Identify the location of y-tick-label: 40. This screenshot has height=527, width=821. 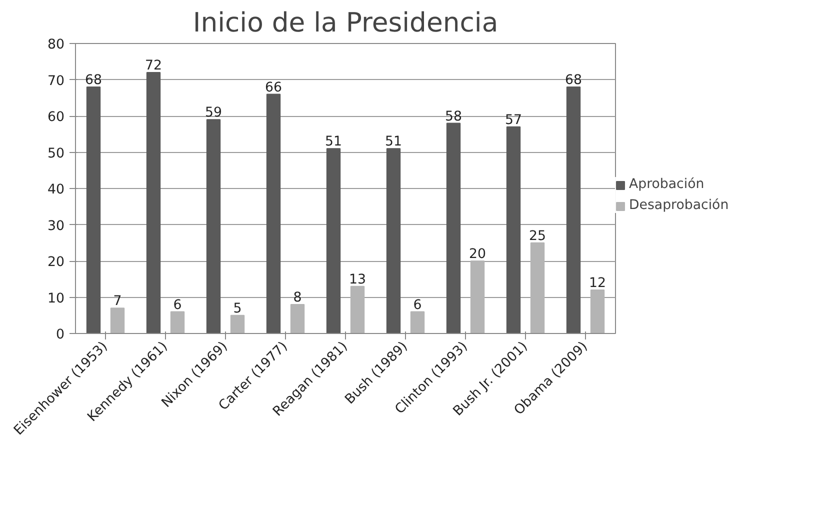
(56, 190).